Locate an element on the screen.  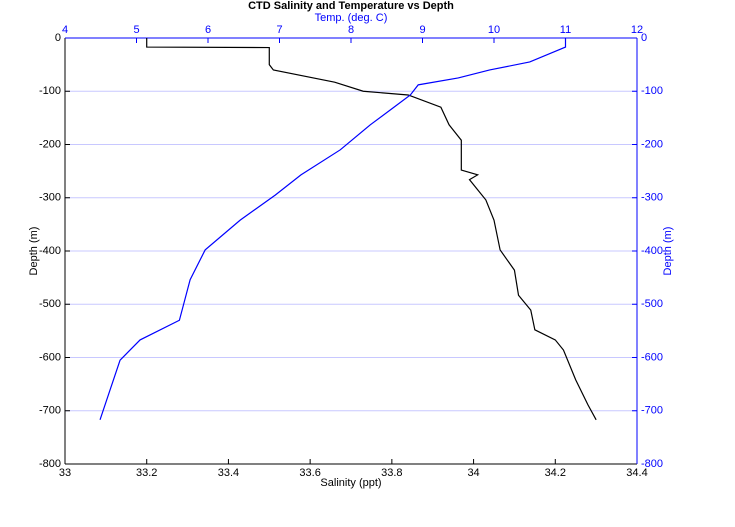
y-tick-label: -500 is located at coordinates (50, 304).